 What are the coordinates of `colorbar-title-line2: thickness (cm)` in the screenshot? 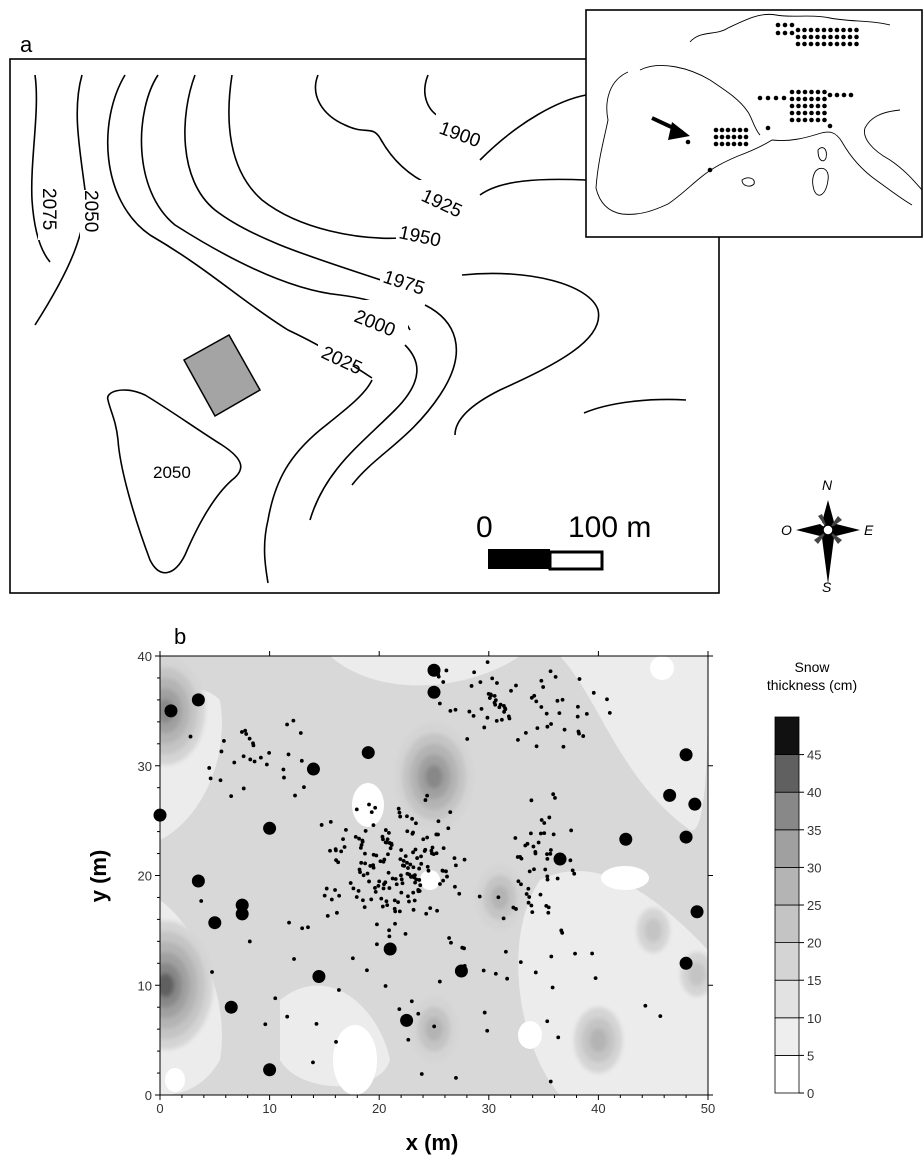 It's located at (812, 685).